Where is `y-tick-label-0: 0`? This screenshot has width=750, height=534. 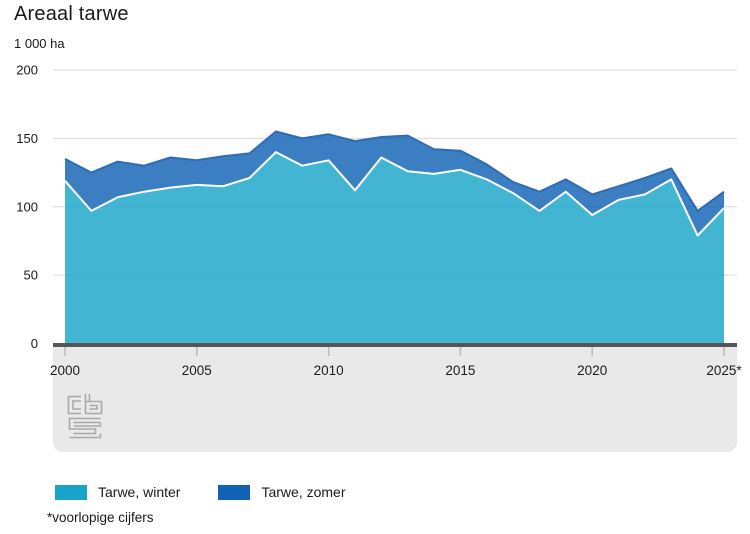 y-tick-label-0: 0 is located at coordinates (34, 343).